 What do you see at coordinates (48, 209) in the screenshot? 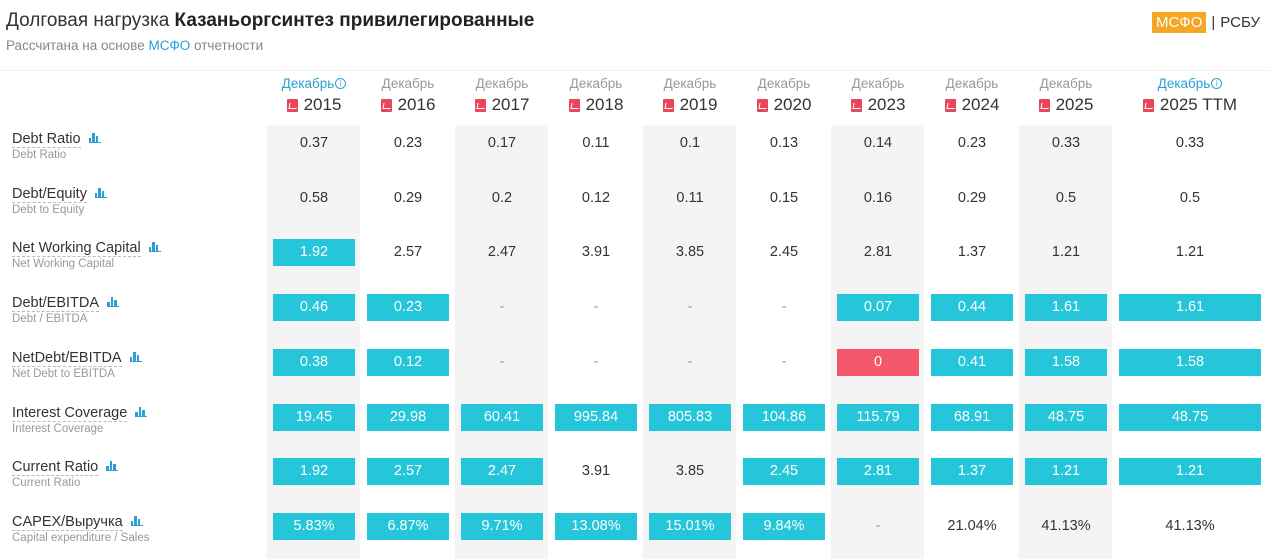
I see `metric-subtitle: Debt to Equity` at bounding box center [48, 209].